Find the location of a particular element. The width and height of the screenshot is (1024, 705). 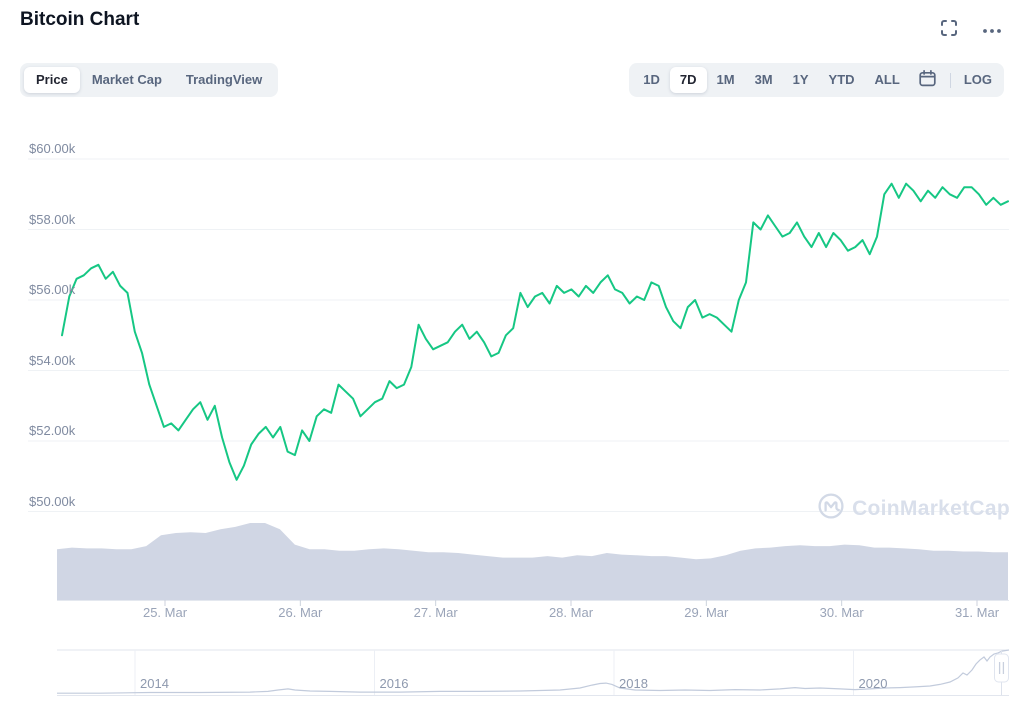

range-selector: 1D 7D 1M 3M 1Y YTD ALL LOG is located at coordinates (816, 80).